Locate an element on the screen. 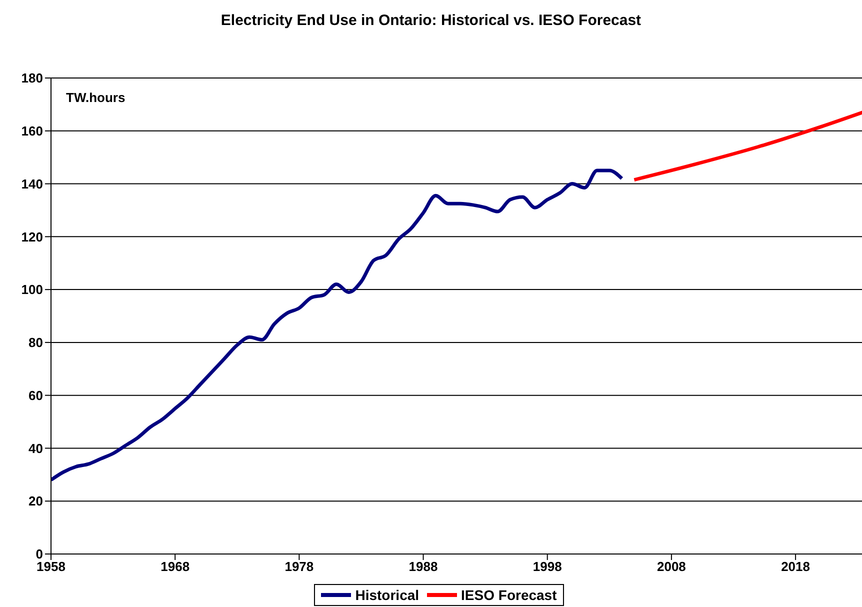 The height and width of the screenshot is (607, 862). y-tick-label: 20 is located at coordinates (35, 501).